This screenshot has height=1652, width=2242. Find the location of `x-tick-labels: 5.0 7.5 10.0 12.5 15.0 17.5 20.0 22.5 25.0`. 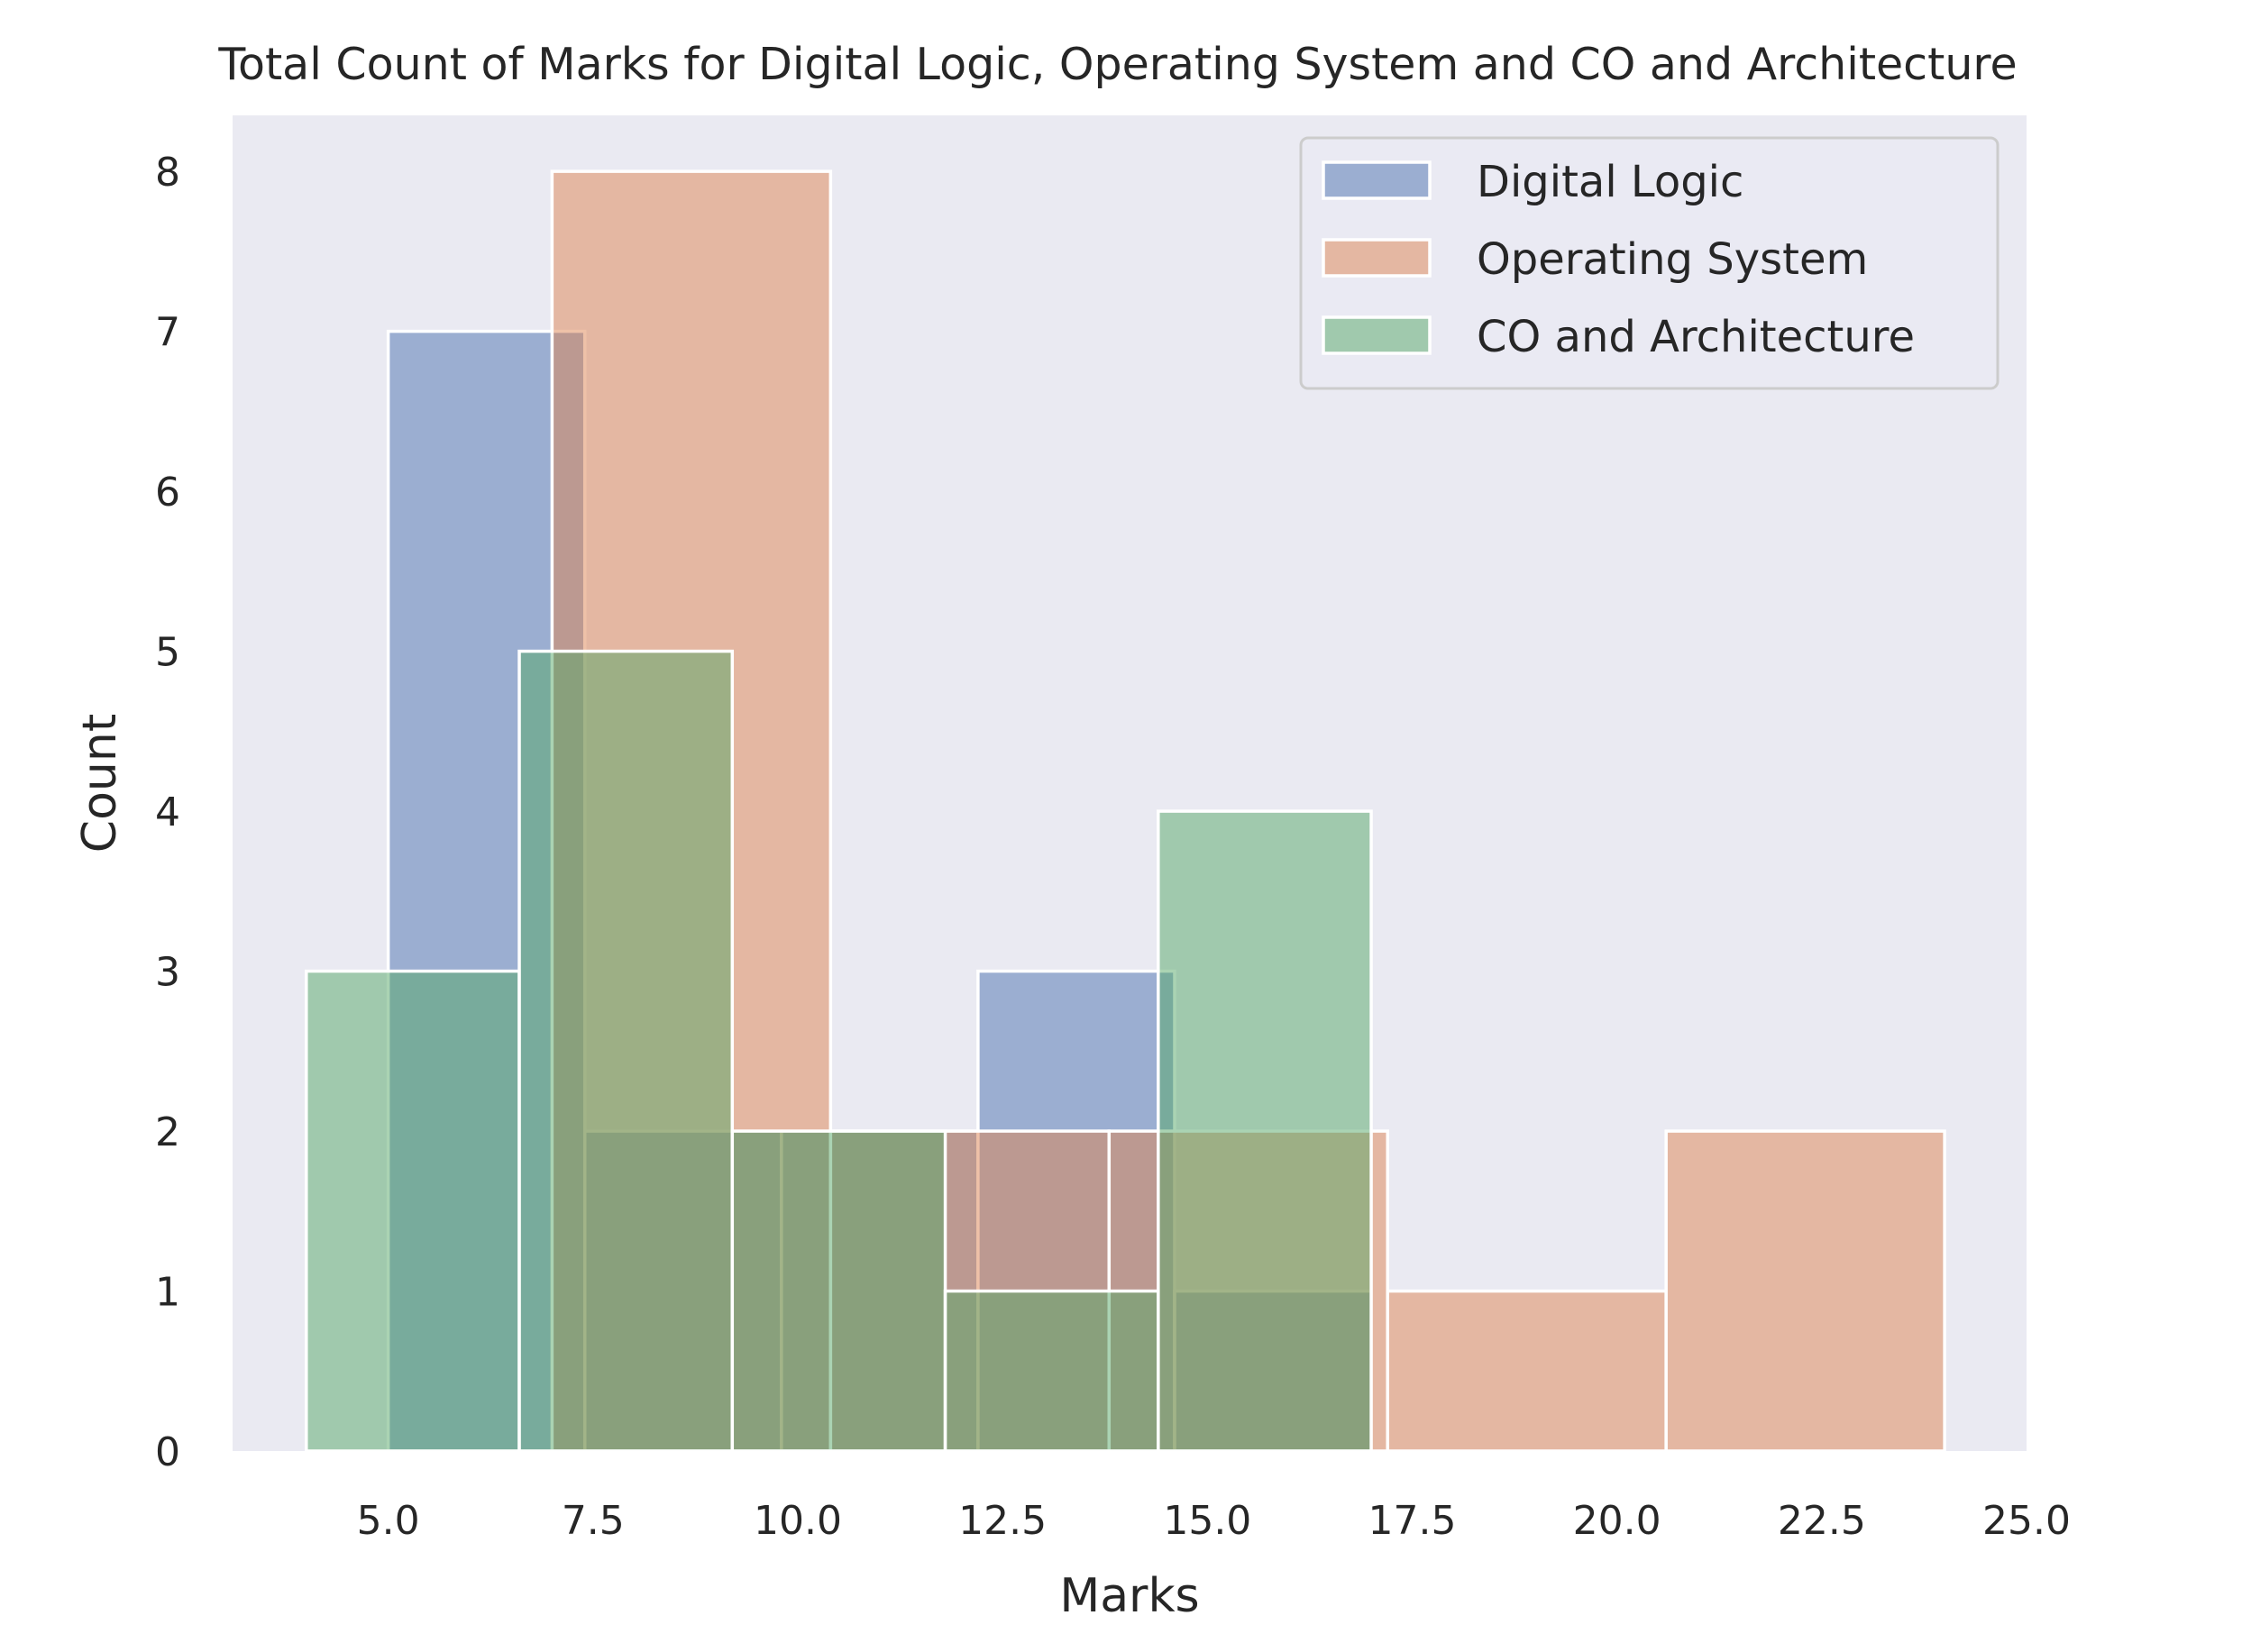

x-tick-labels: 5.0 7.5 10.0 12.5 15.0 17.5 20.0 22.5 25.0 is located at coordinates (1214, 1521).